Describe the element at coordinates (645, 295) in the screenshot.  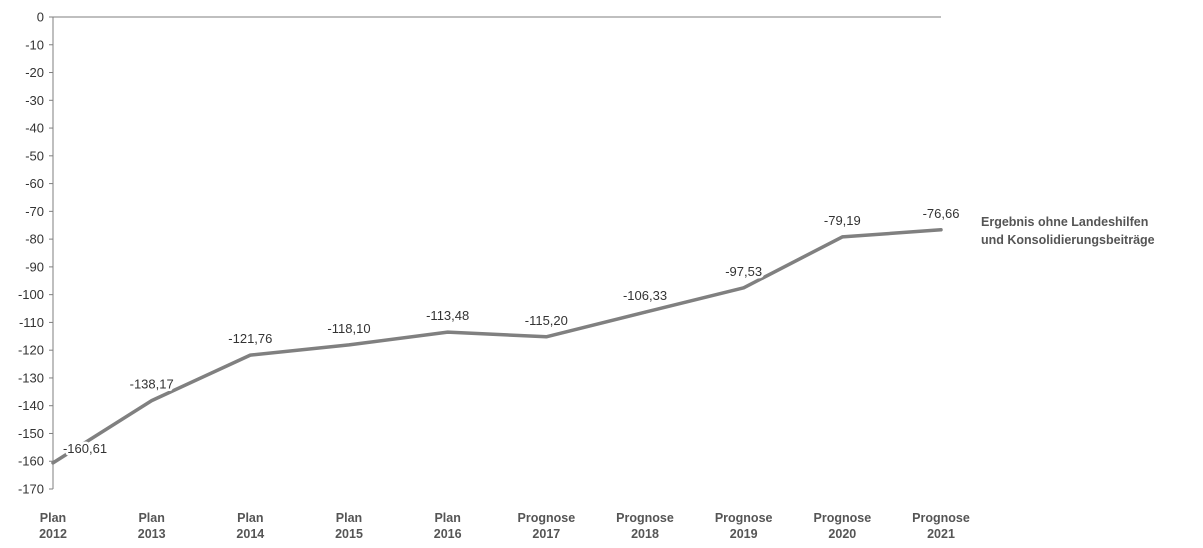
I see `data-label: -106,33` at that location.